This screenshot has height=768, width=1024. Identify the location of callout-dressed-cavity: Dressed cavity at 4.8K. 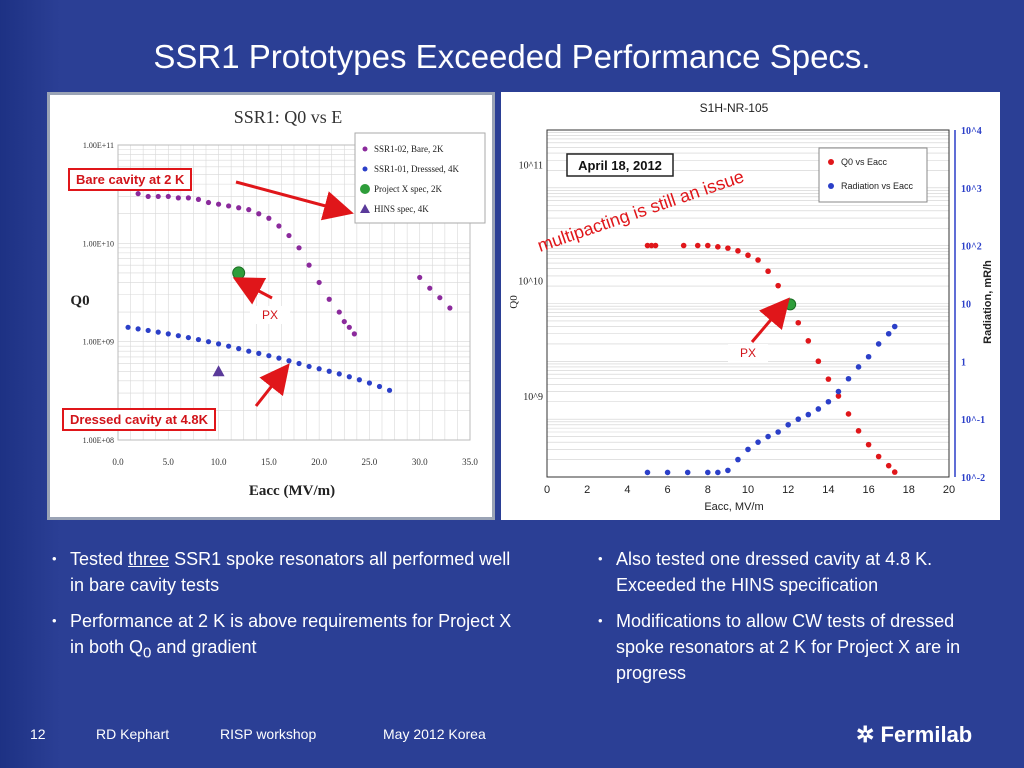
(139, 419).